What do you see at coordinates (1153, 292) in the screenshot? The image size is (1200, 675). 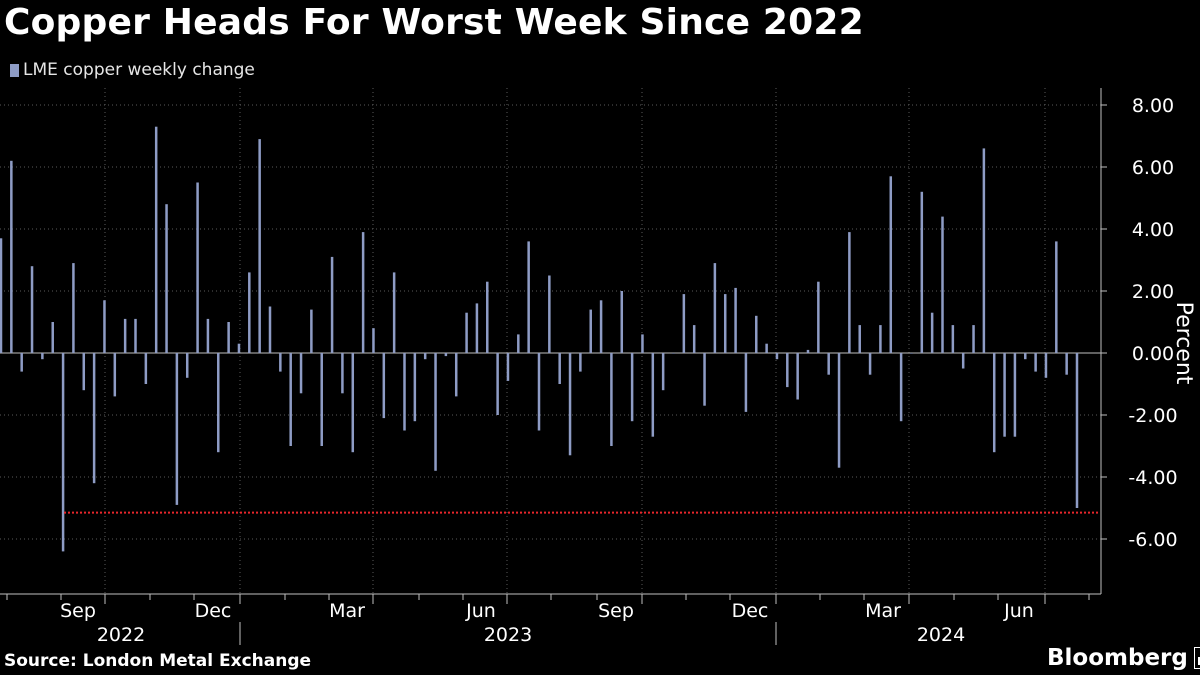 I see `y-tick-label: 2.00` at bounding box center [1153, 292].